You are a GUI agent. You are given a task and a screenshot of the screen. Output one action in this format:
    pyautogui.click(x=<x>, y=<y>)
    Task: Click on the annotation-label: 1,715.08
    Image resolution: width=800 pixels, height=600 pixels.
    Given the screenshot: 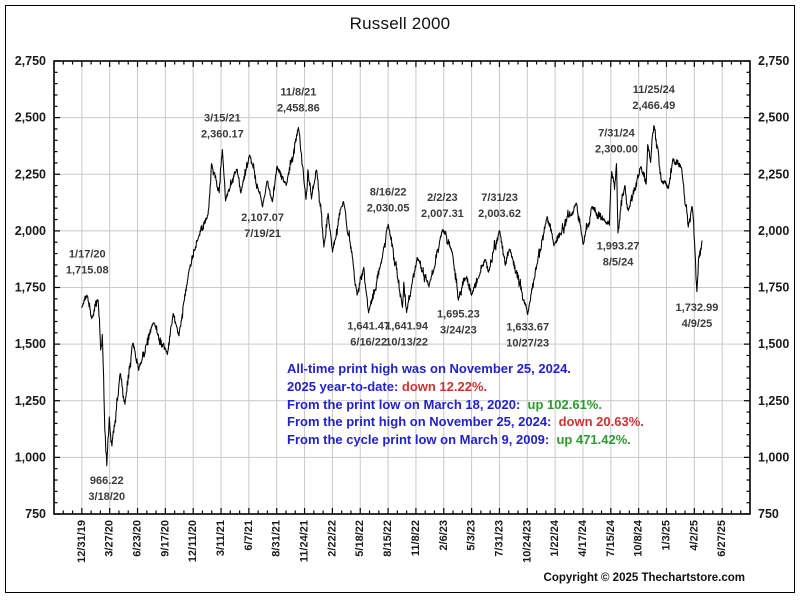 What is the action you would take?
    pyautogui.click(x=87, y=271)
    